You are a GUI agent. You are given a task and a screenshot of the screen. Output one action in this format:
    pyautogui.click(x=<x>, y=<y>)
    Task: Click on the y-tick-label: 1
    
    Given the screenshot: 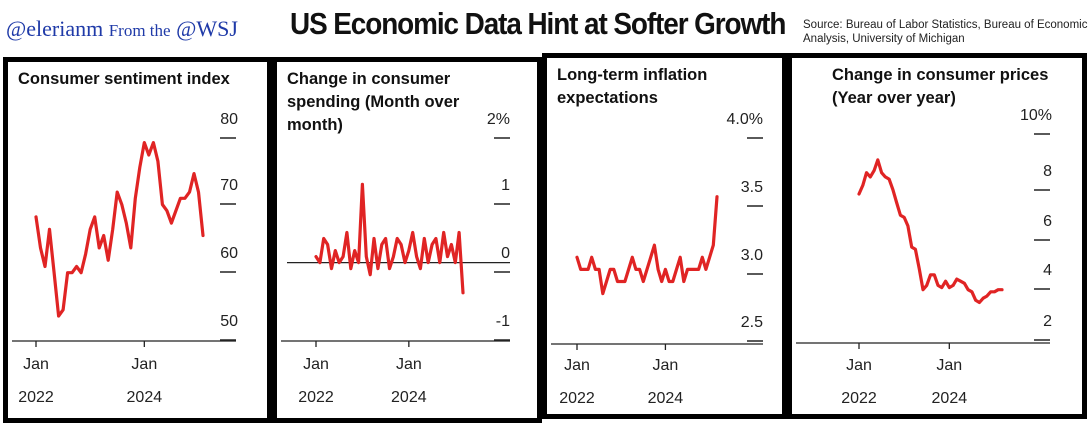 What is the action you would take?
    pyautogui.click(x=505, y=185)
    